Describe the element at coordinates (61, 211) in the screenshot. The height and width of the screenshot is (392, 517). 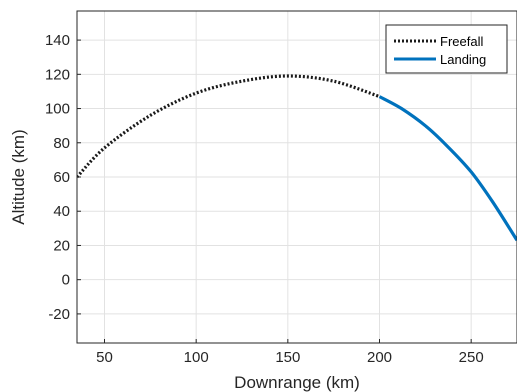
I see `y-tick-label: 40` at that location.